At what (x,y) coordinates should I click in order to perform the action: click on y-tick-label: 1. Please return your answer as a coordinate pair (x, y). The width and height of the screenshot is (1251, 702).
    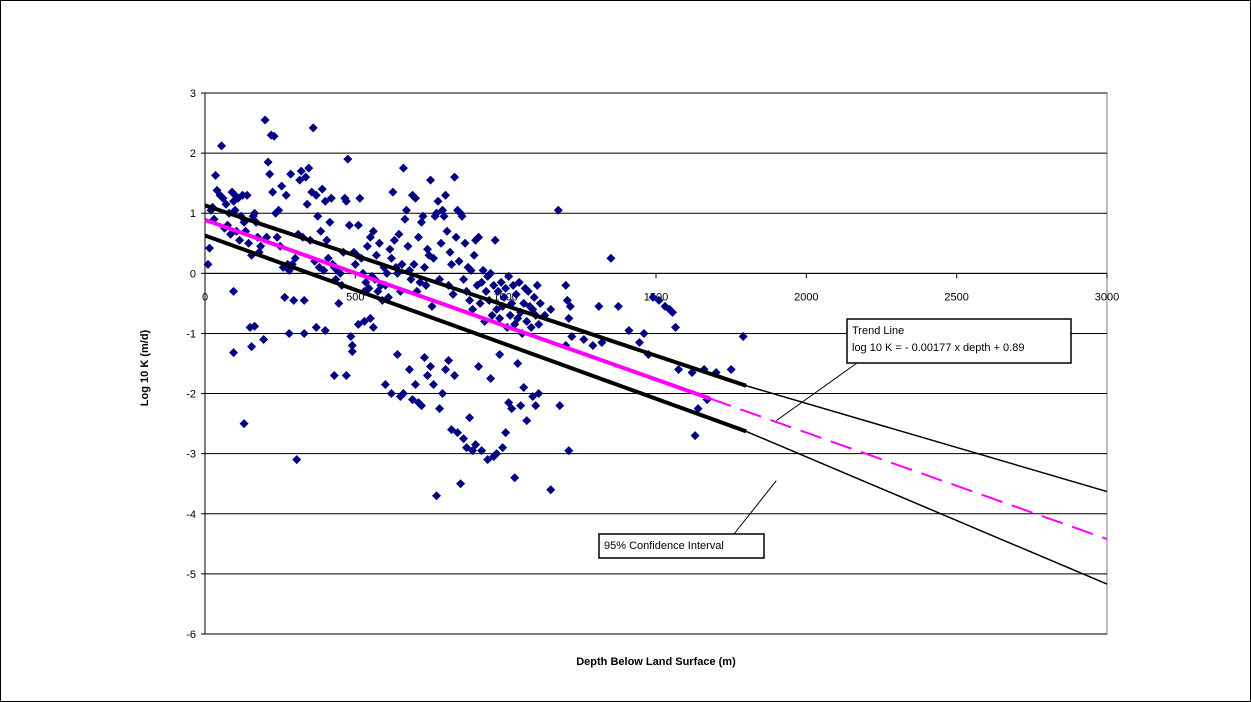
    Looking at the image, I should click on (193, 214).